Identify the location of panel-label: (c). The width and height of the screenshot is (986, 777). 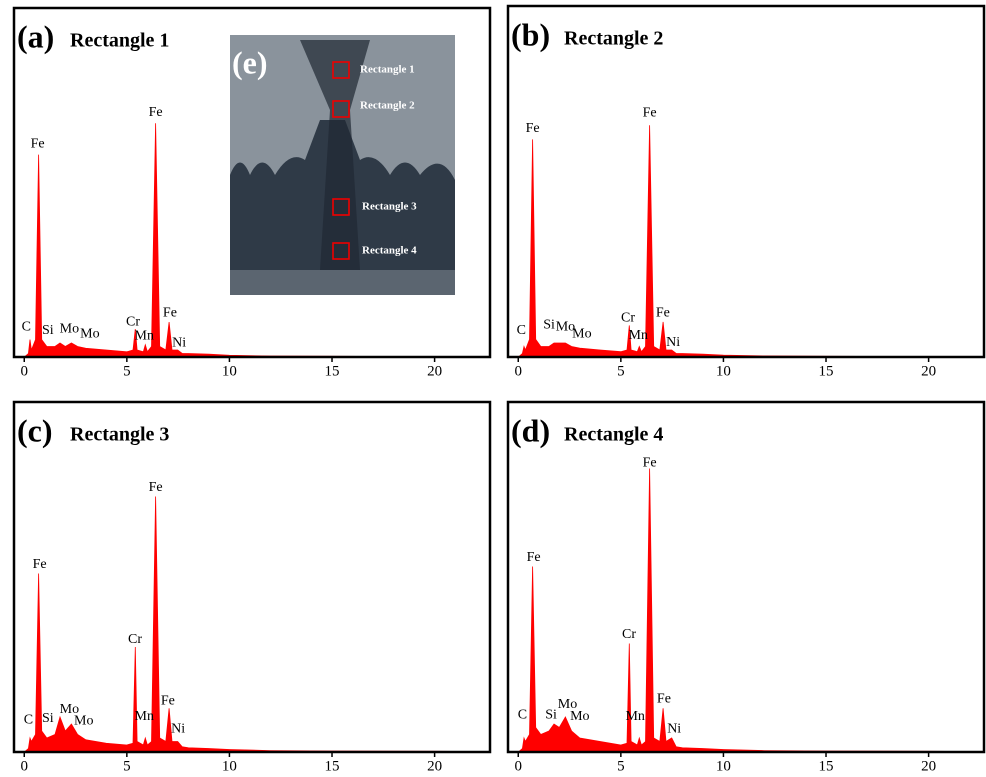
(35, 430).